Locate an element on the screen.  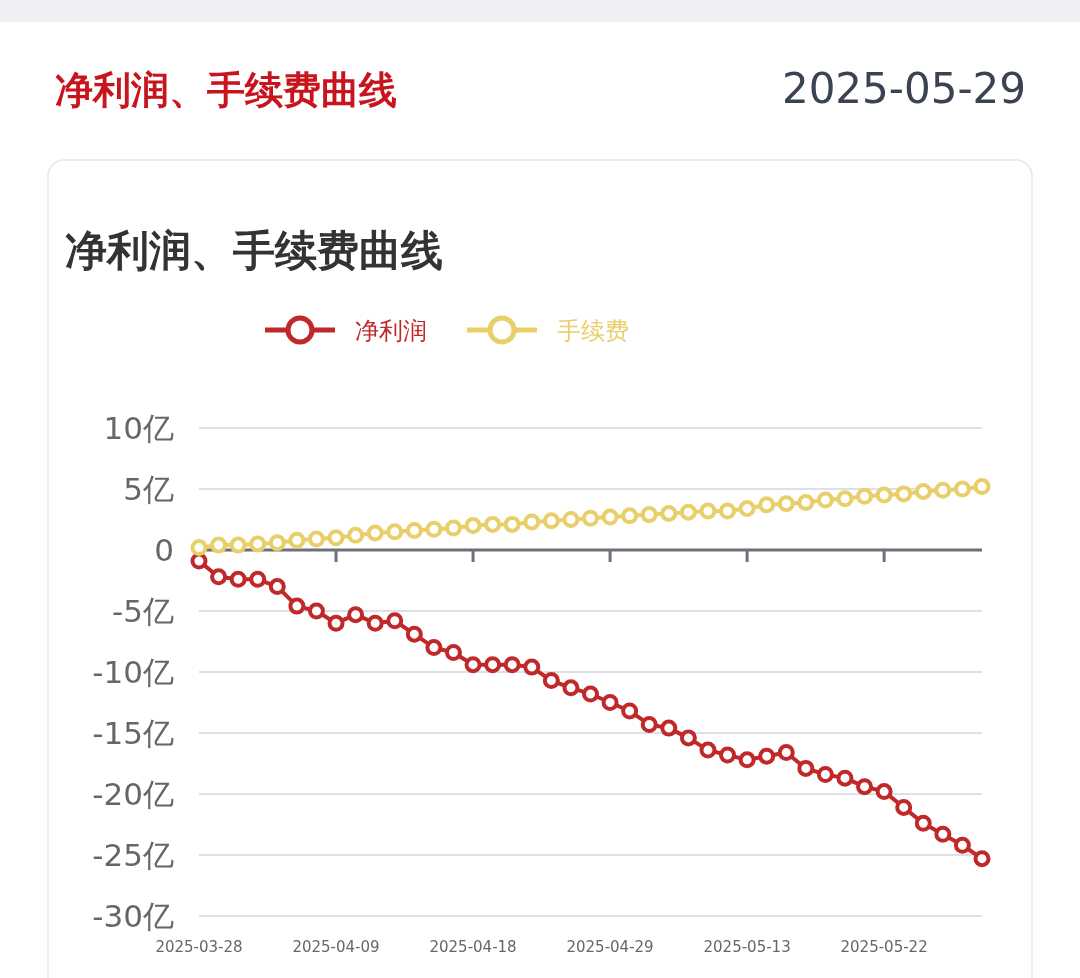
y-tick-label: -25亿 is located at coordinates (133, 855).